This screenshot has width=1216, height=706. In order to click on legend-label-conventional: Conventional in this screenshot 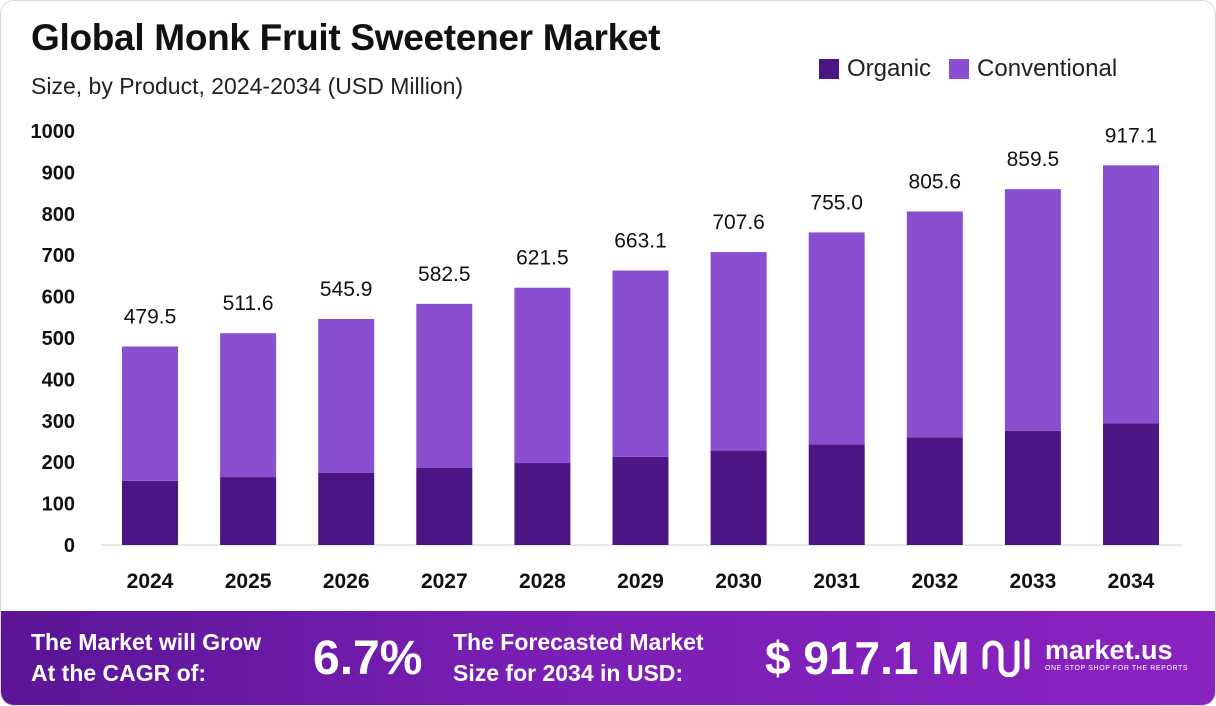, I will do `click(1047, 68)`.